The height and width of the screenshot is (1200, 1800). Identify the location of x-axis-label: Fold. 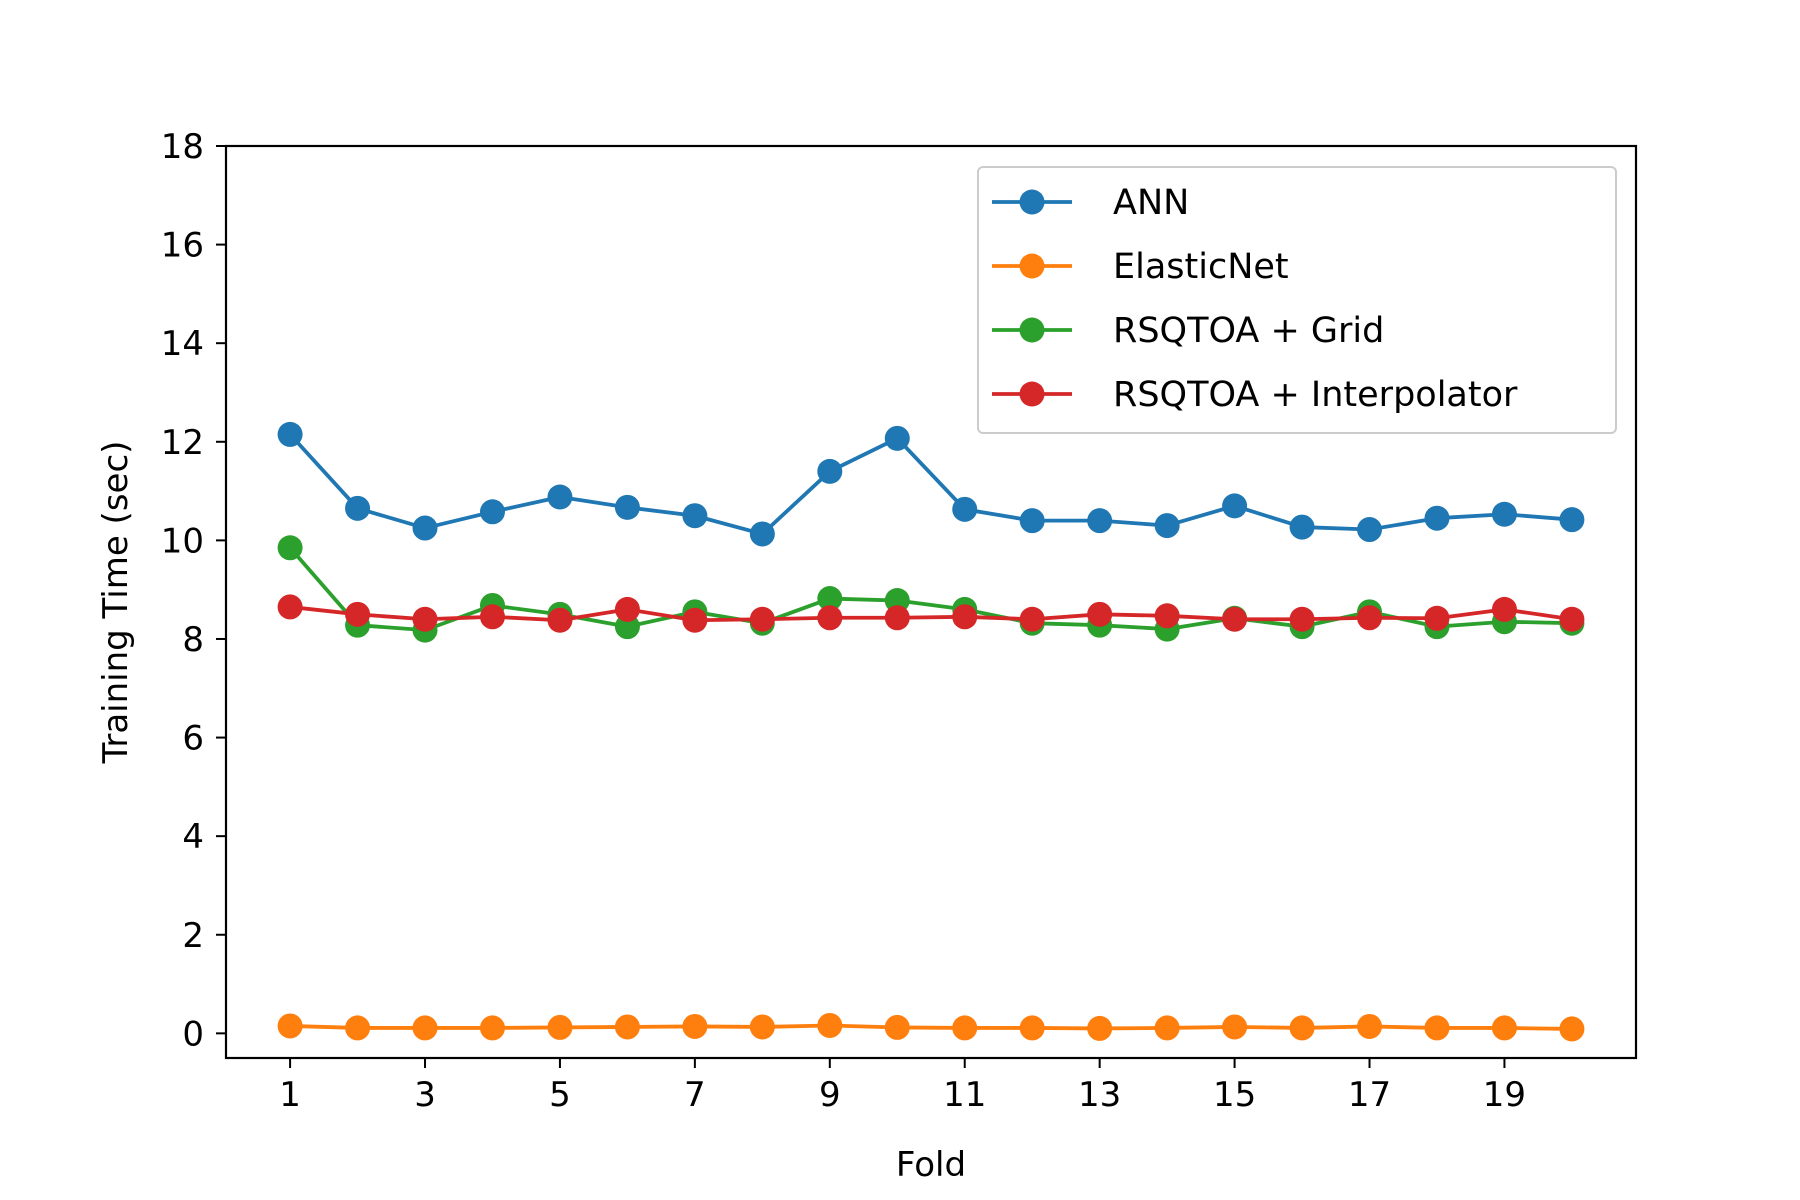
(931, 1165).